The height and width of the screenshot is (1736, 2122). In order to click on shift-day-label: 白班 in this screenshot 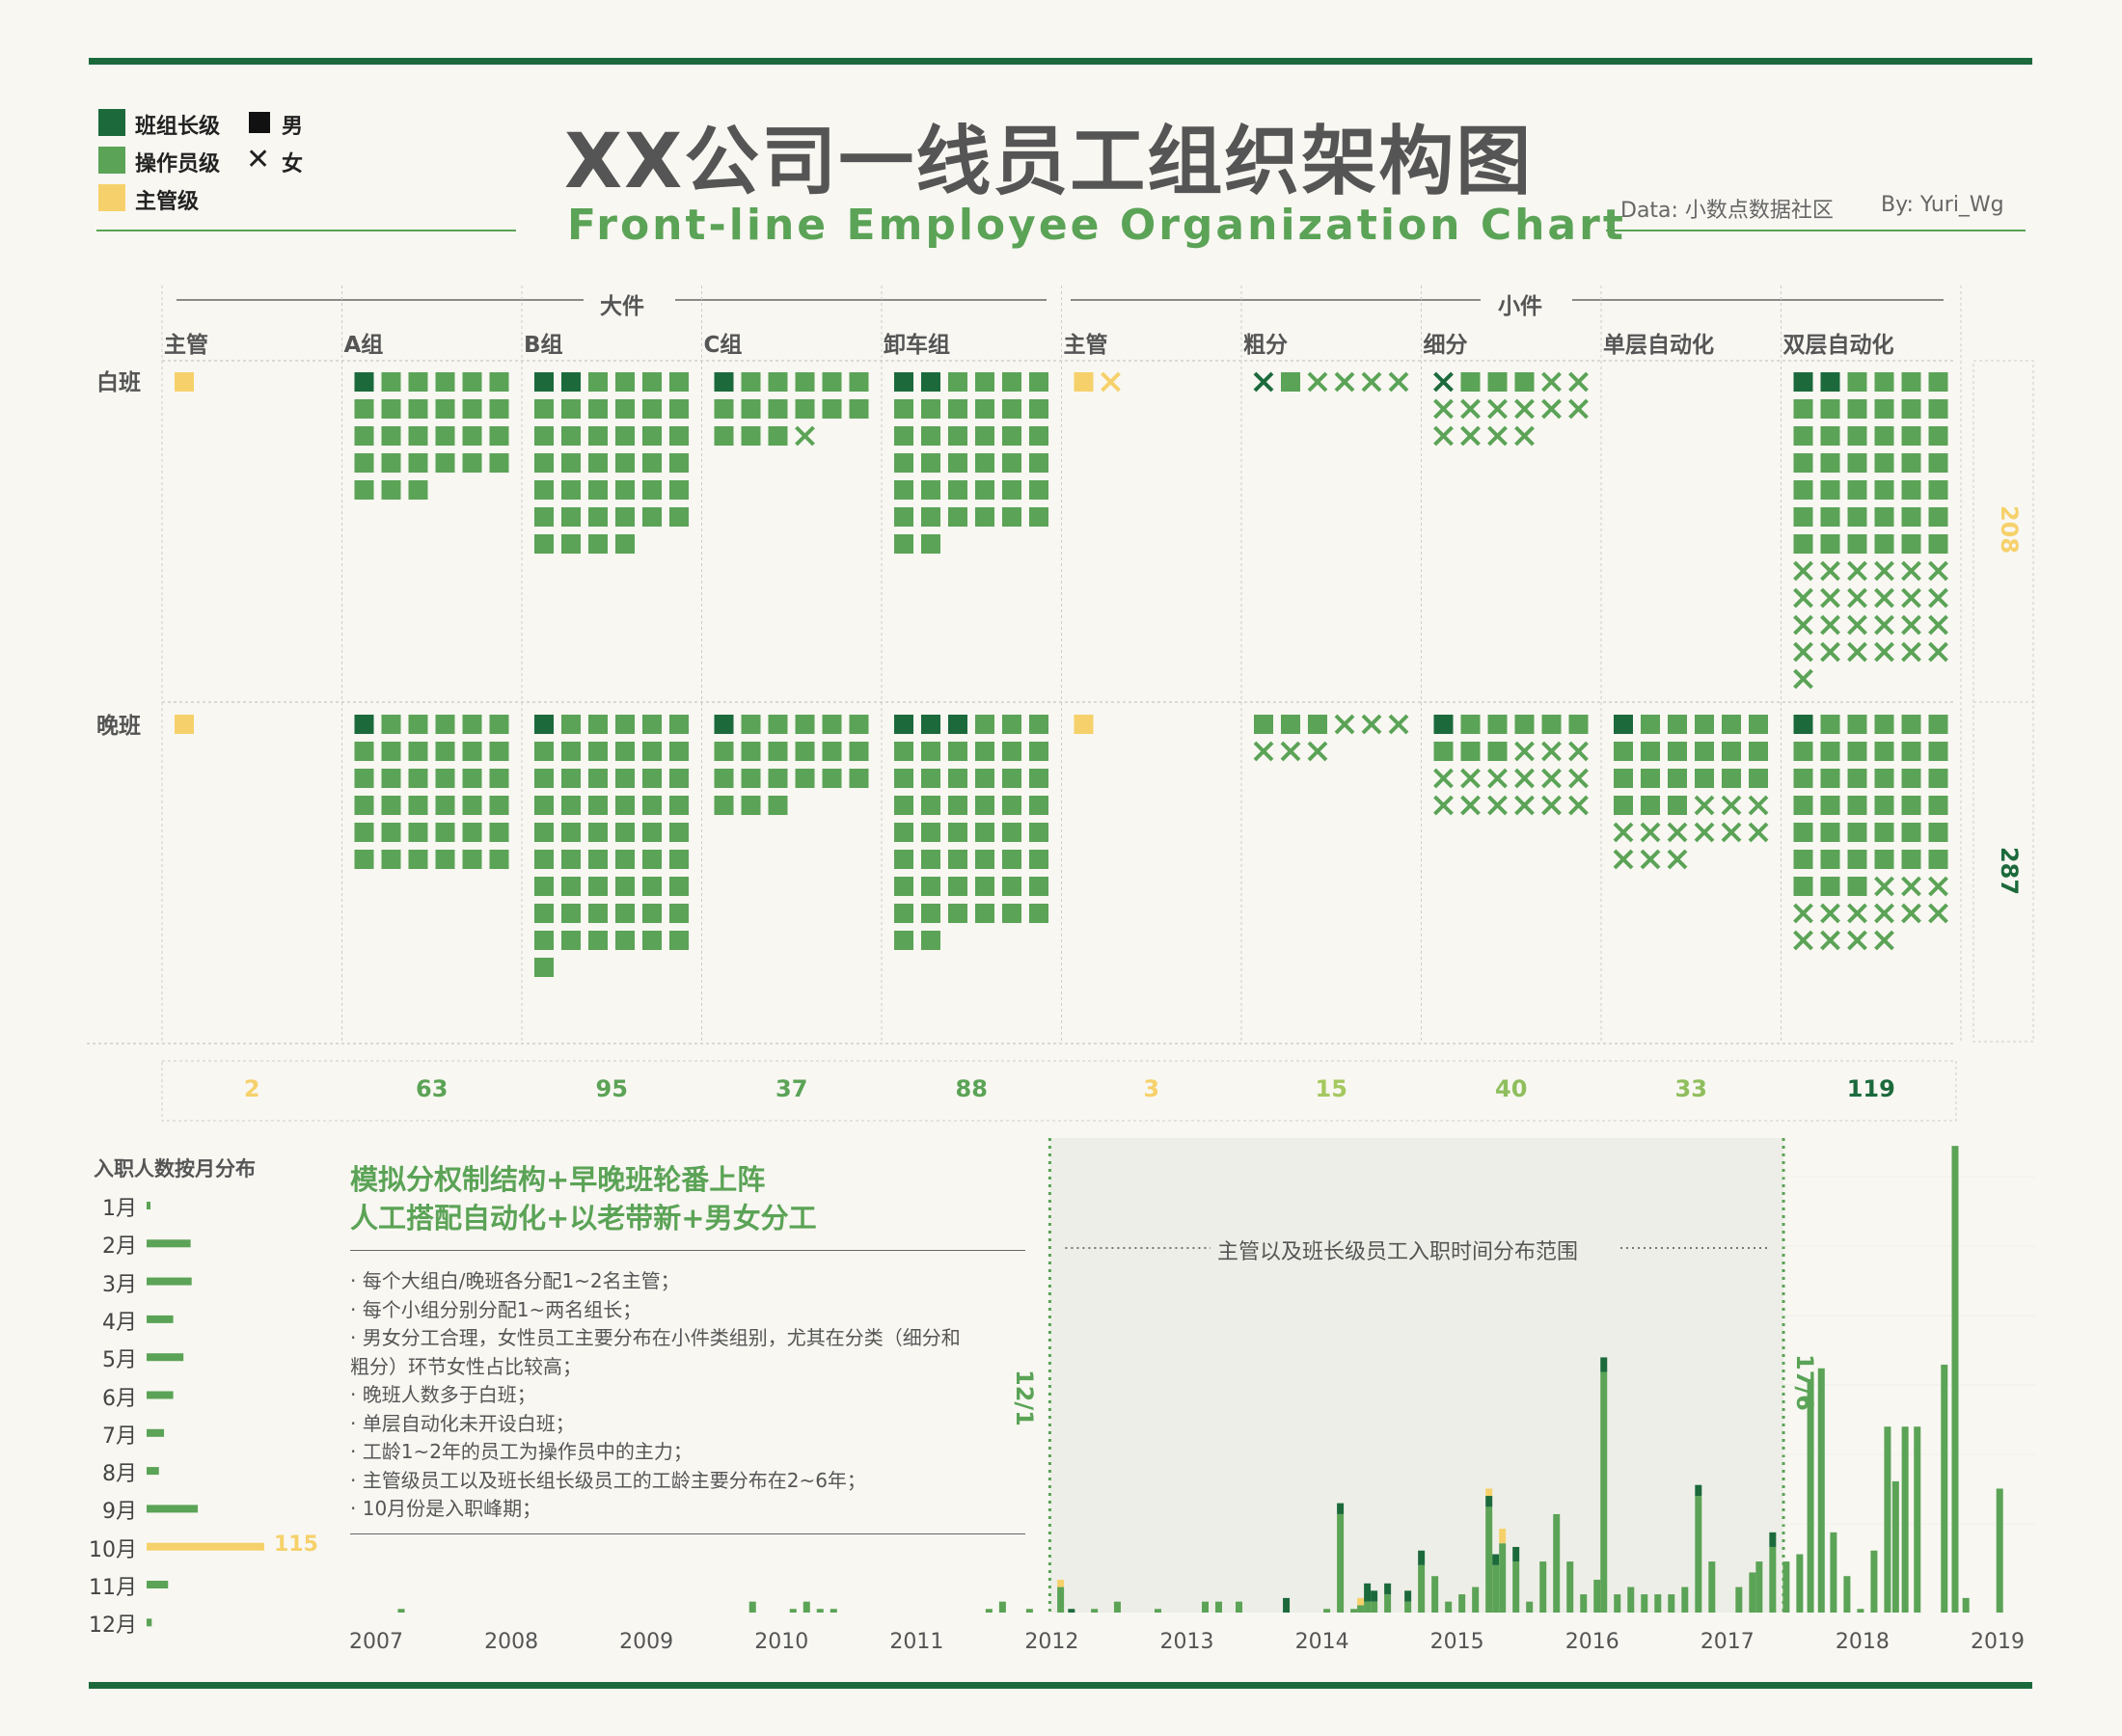, I will do `click(119, 382)`.